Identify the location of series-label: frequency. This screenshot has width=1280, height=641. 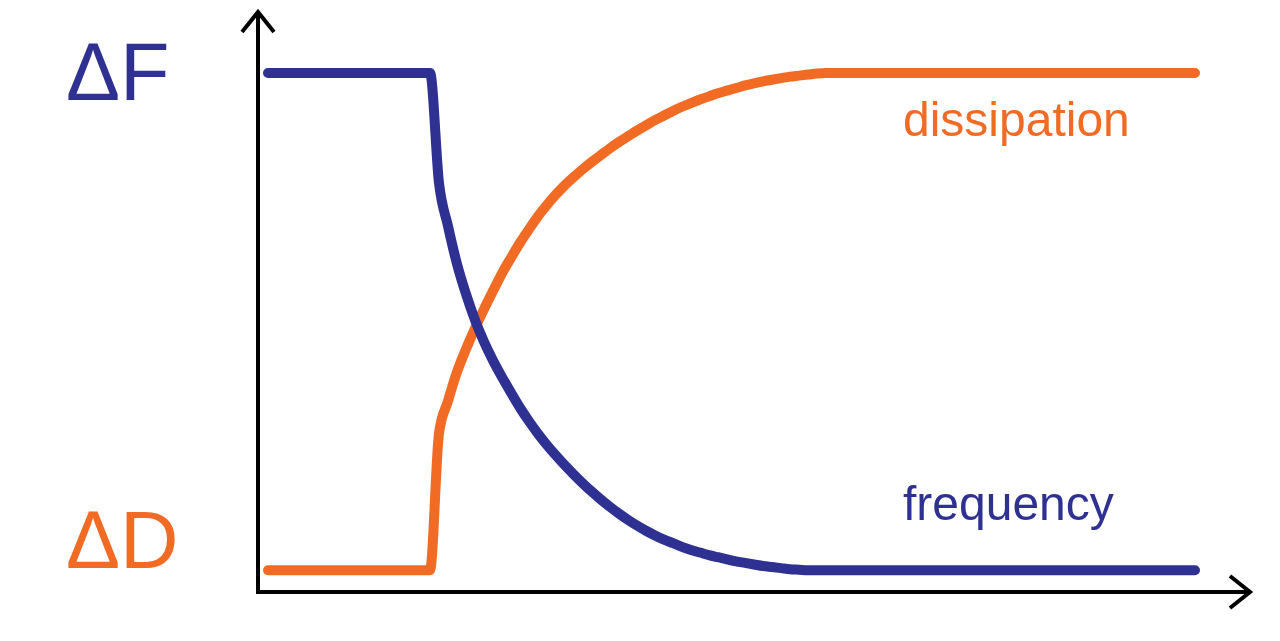
(1008, 504).